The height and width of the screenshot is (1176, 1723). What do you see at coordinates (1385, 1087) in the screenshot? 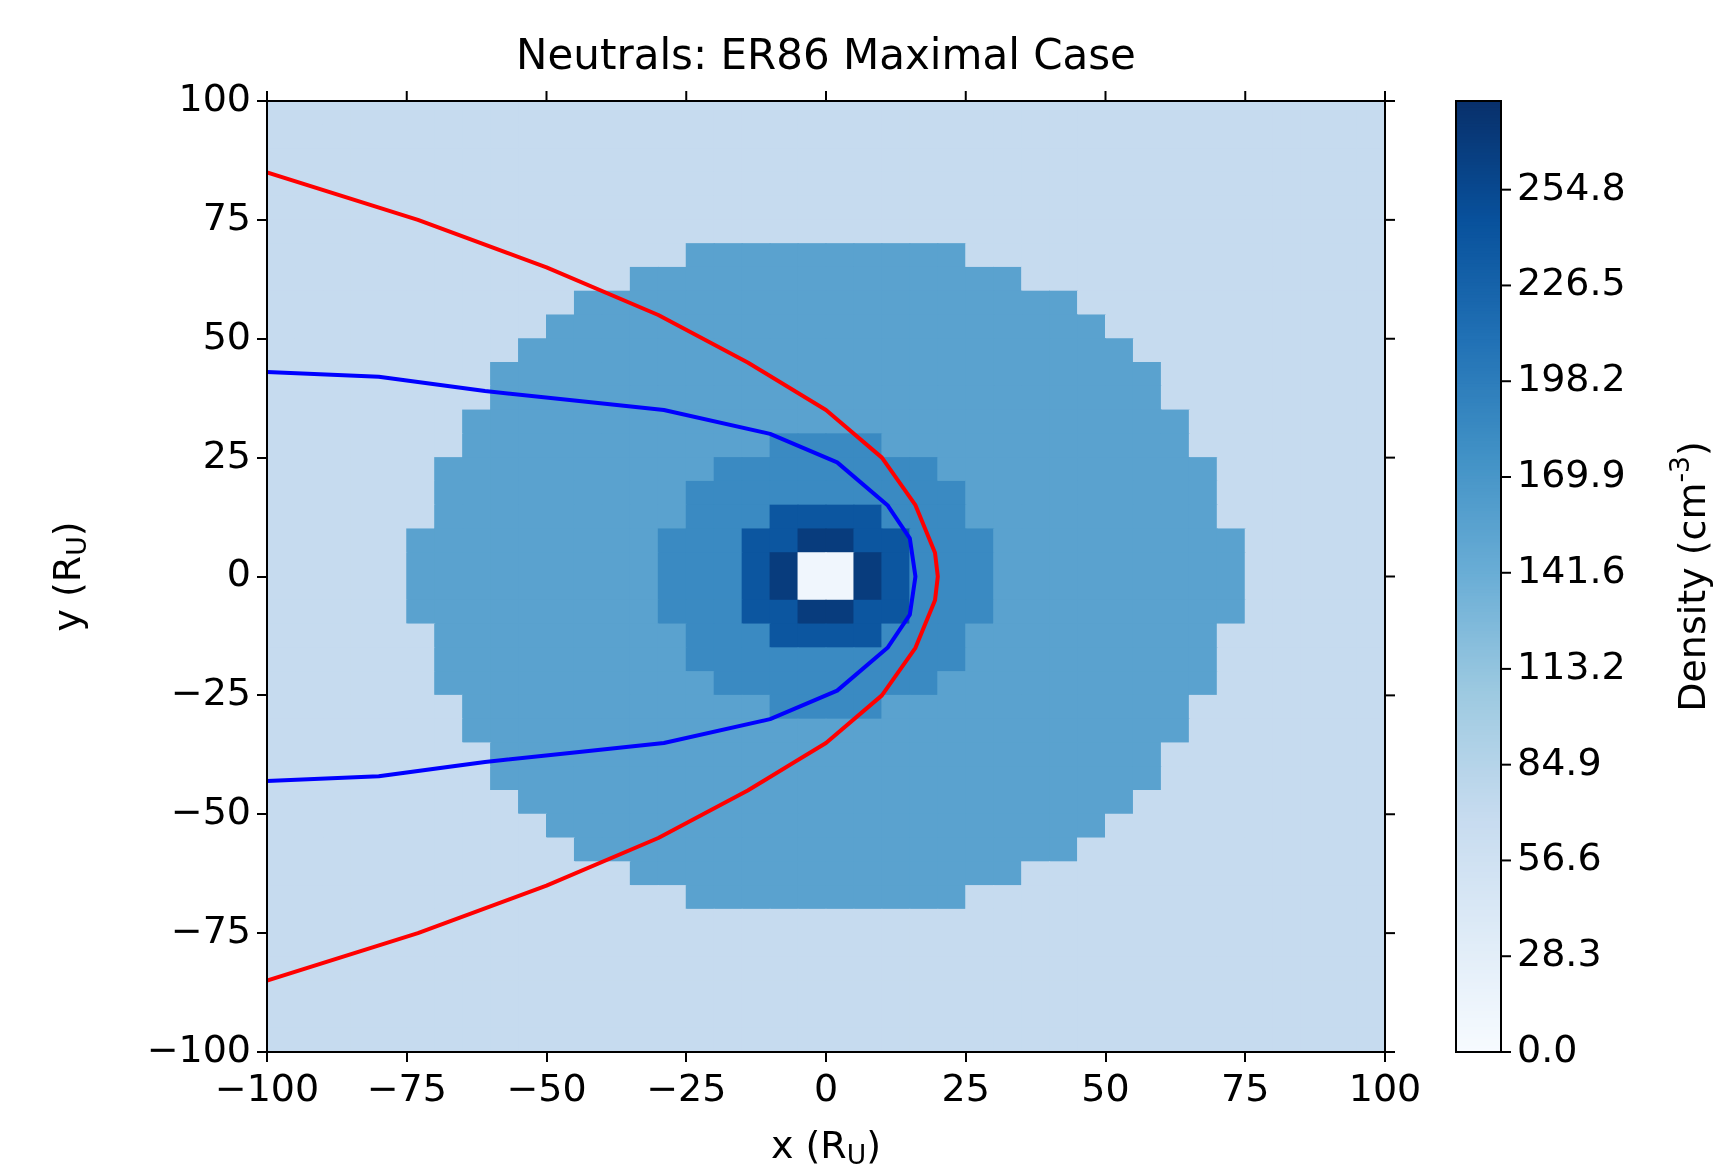
I see `x-tick-label: 100` at bounding box center [1385, 1087].